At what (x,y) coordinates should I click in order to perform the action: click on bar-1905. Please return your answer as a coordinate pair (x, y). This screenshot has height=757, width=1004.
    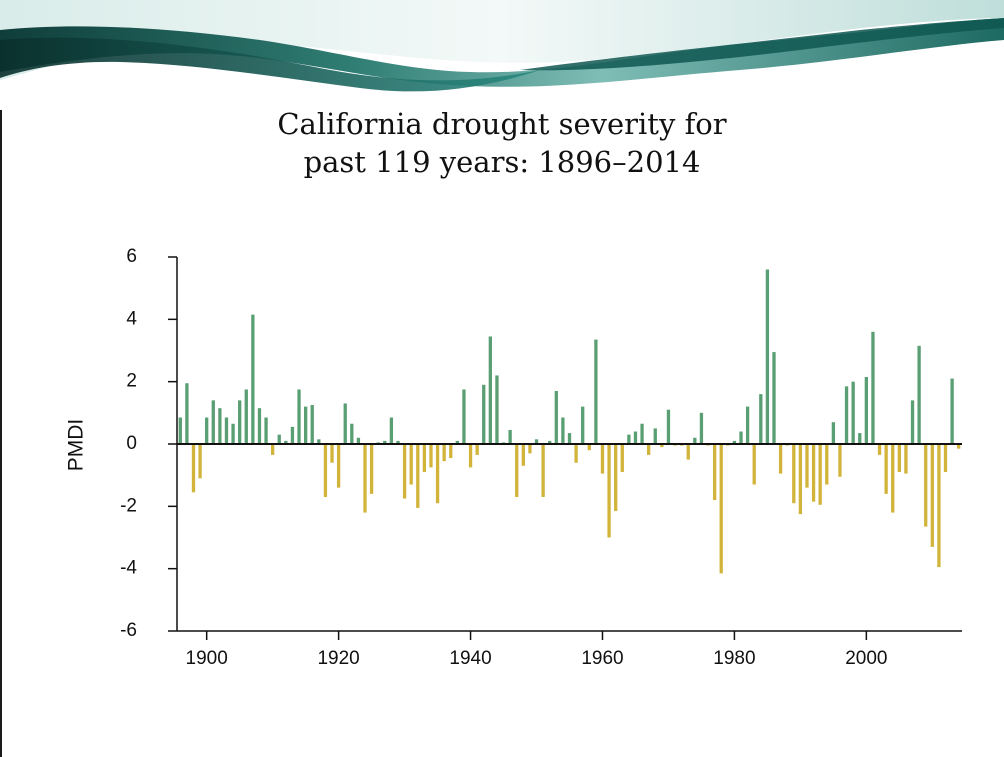
    Looking at the image, I should click on (240, 422).